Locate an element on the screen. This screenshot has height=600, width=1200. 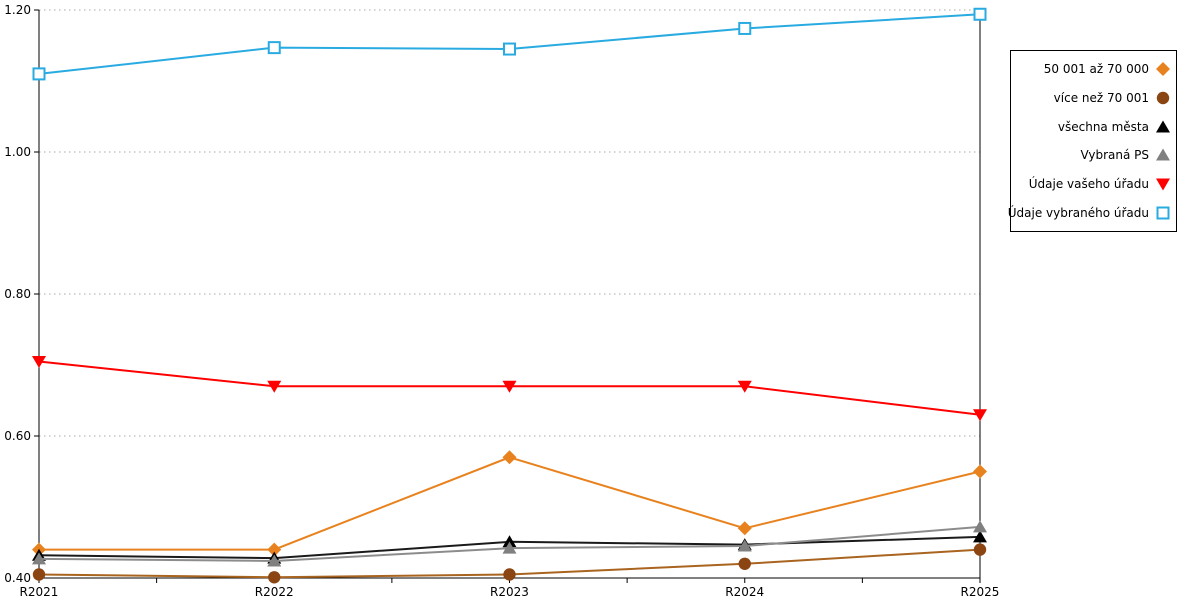
circle-icon is located at coordinates (1163, 98).